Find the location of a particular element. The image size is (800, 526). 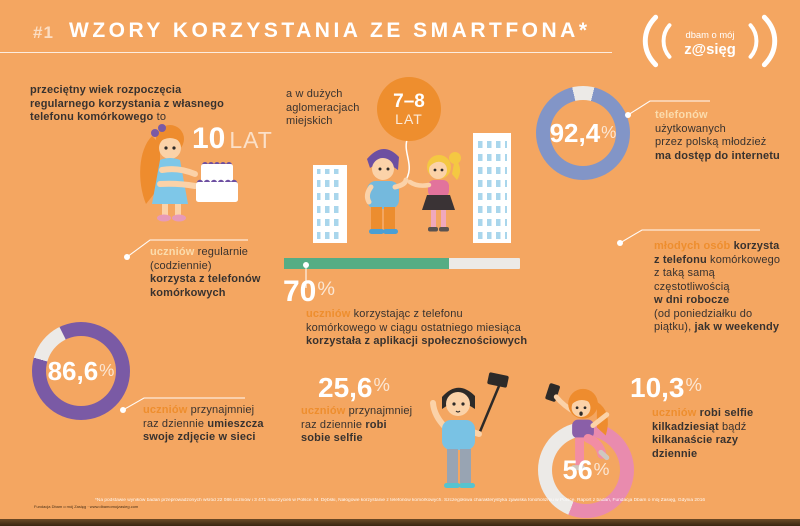

selfie-freq-stat: 10,3% is located at coordinates (666, 388).